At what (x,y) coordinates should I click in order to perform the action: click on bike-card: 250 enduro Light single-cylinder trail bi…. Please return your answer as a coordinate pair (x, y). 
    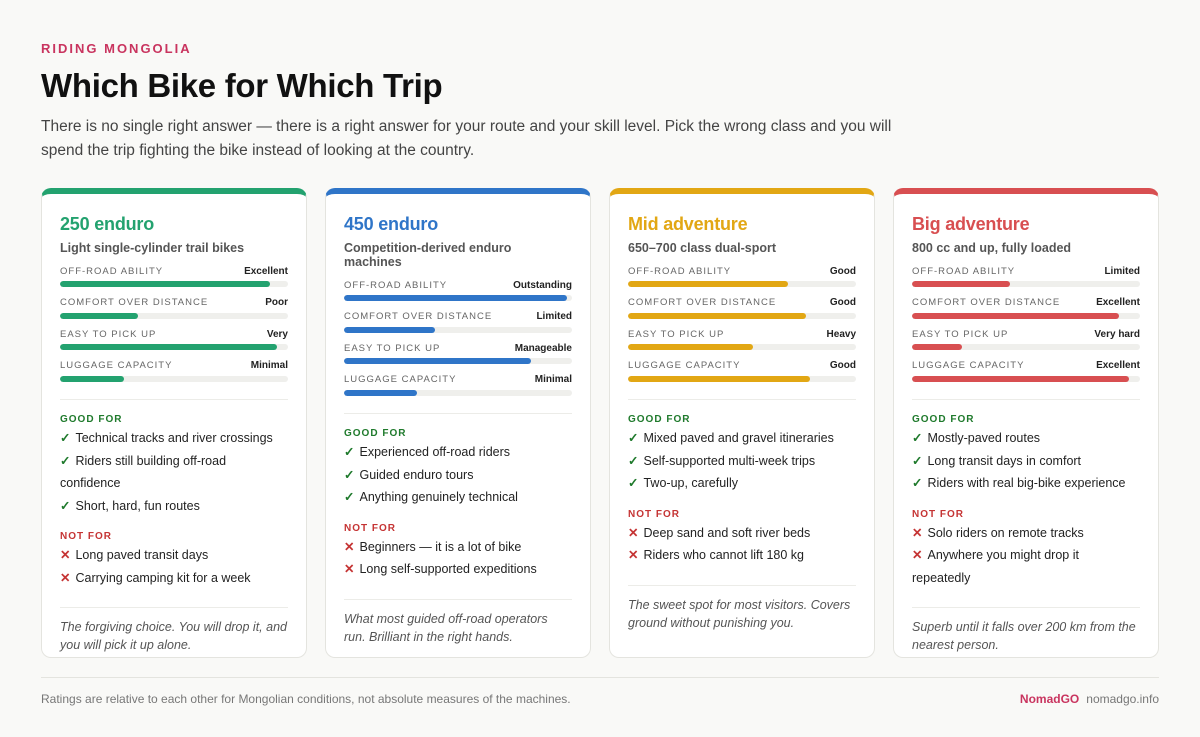
    Looking at the image, I should click on (174, 423).